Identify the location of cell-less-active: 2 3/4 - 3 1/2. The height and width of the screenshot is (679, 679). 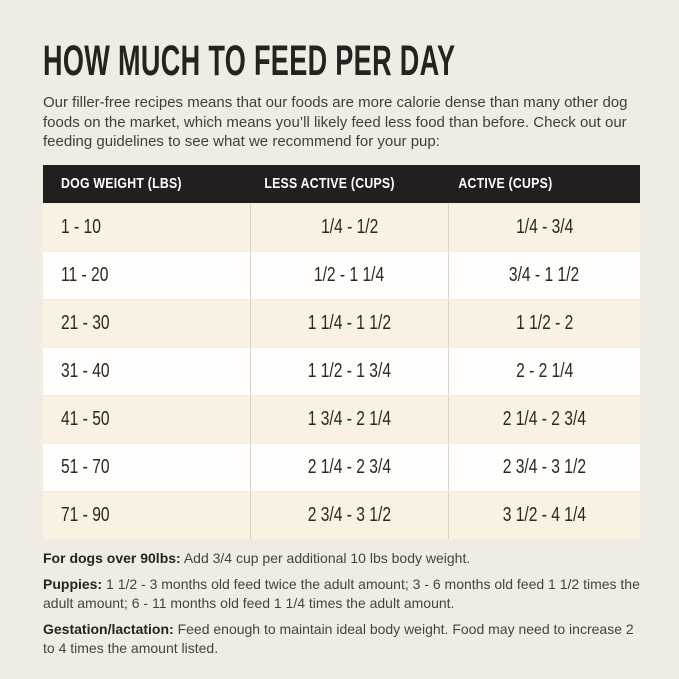
(349, 515).